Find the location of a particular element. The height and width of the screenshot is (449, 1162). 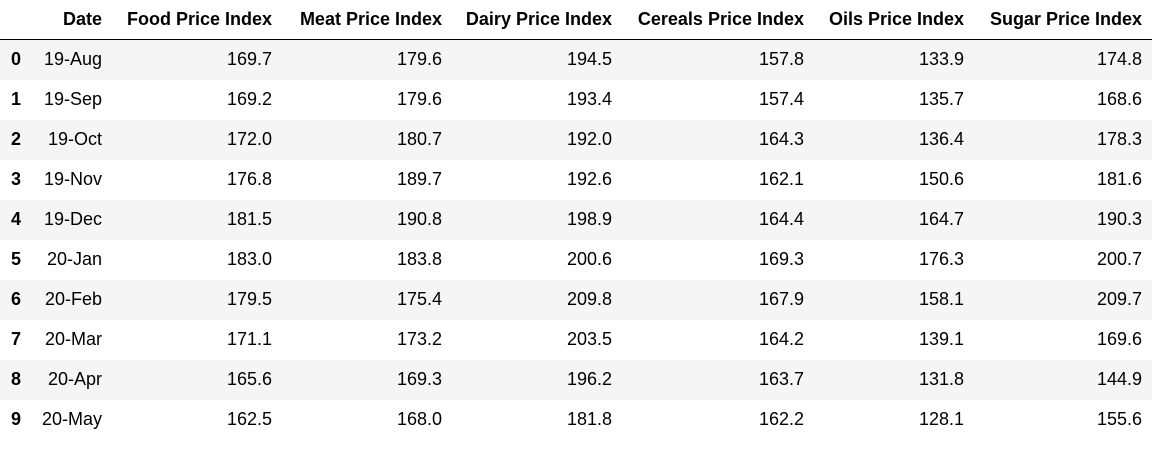

cell-dairy-price-index: 192.6 is located at coordinates (589, 179).